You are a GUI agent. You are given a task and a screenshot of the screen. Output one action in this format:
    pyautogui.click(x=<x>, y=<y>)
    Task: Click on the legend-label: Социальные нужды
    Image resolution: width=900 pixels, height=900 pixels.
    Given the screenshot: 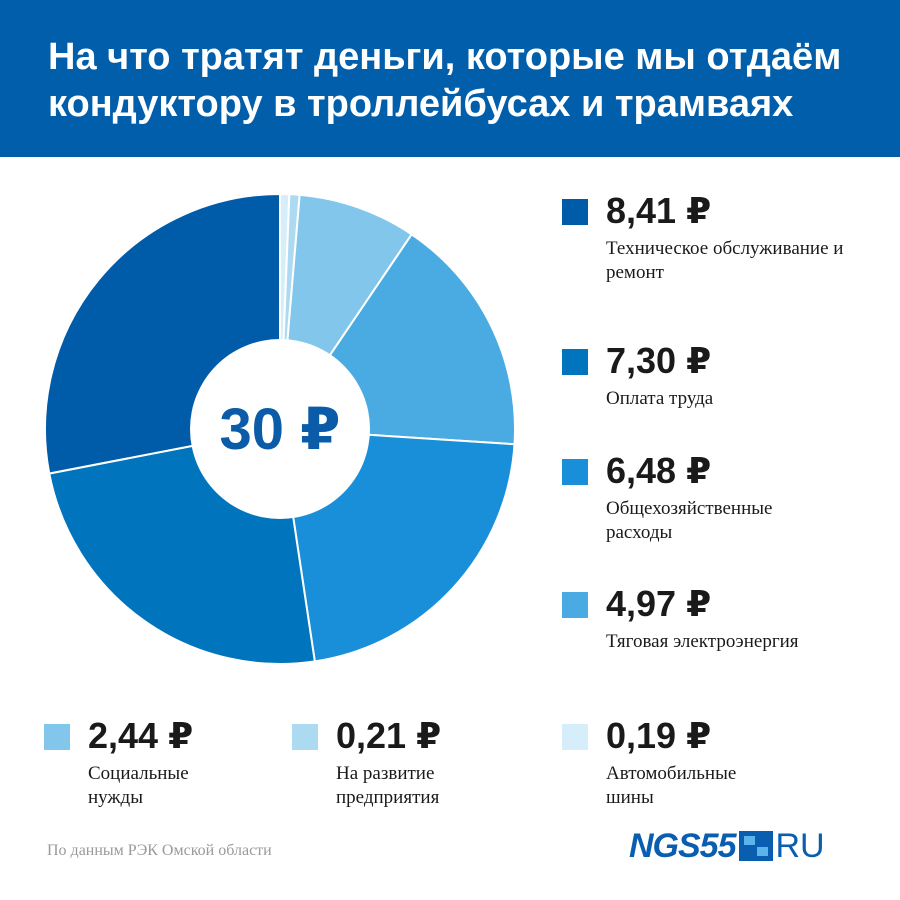 What is the action you would take?
    pyautogui.click(x=138, y=785)
    